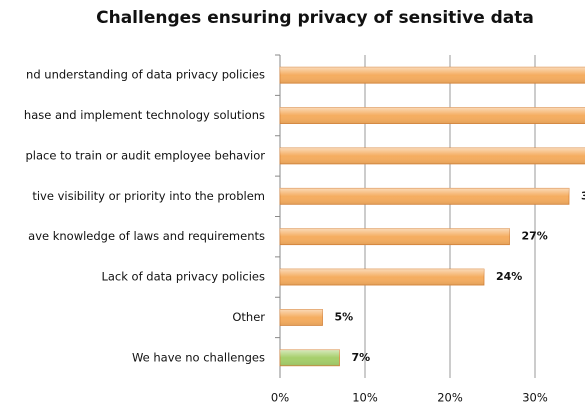 The image size is (585, 418). I want to click on value-label: 24%, so click(509, 276).